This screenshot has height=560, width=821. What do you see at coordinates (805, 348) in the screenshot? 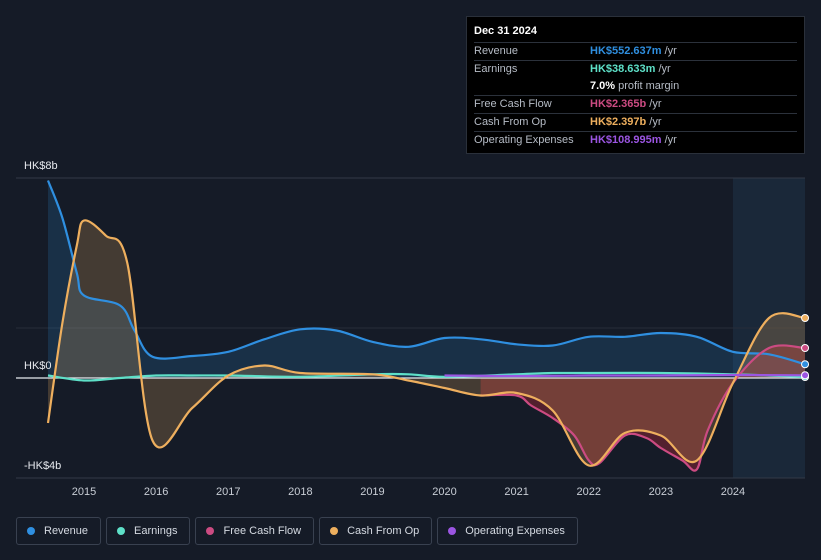
I see `free-cash-flow-end-marker` at bounding box center [805, 348].